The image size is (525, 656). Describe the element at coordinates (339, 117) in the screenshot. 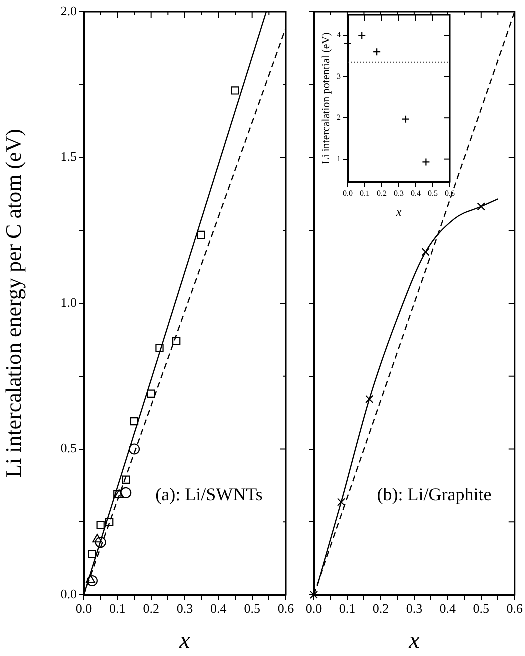

I see `y-tick-label: 2` at that location.